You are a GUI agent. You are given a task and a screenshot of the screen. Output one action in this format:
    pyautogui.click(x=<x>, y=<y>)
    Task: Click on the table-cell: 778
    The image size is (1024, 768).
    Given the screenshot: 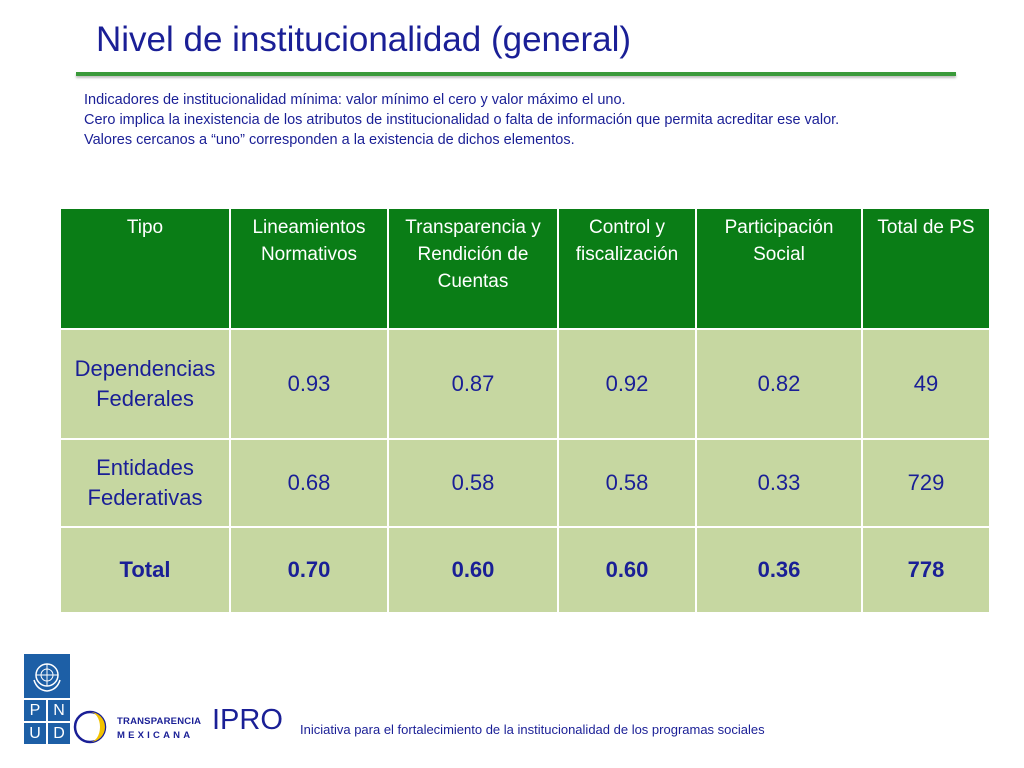 What is the action you would take?
    pyautogui.click(x=926, y=570)
    